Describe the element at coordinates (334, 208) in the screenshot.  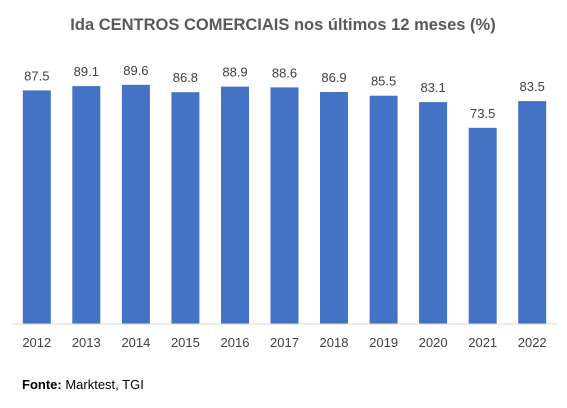
I see `bar-2018` at that location.